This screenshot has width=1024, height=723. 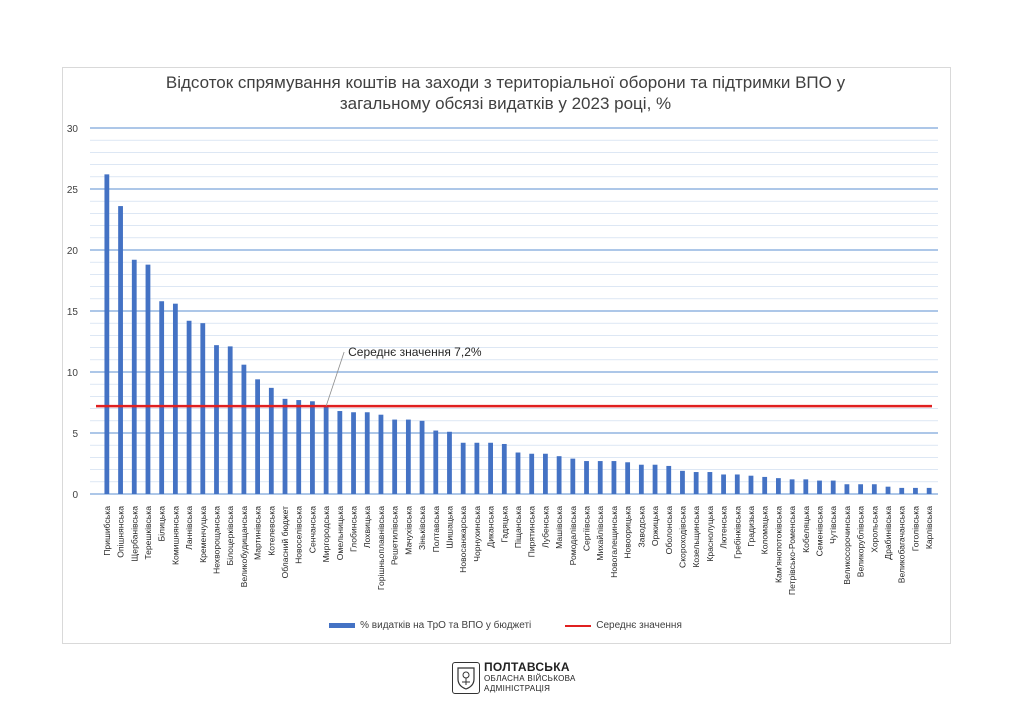 What do you see at coordinates (271, 531) in the screenshot?
I see `x-tick-label: Котелевська` at bounding box center [271, 531].